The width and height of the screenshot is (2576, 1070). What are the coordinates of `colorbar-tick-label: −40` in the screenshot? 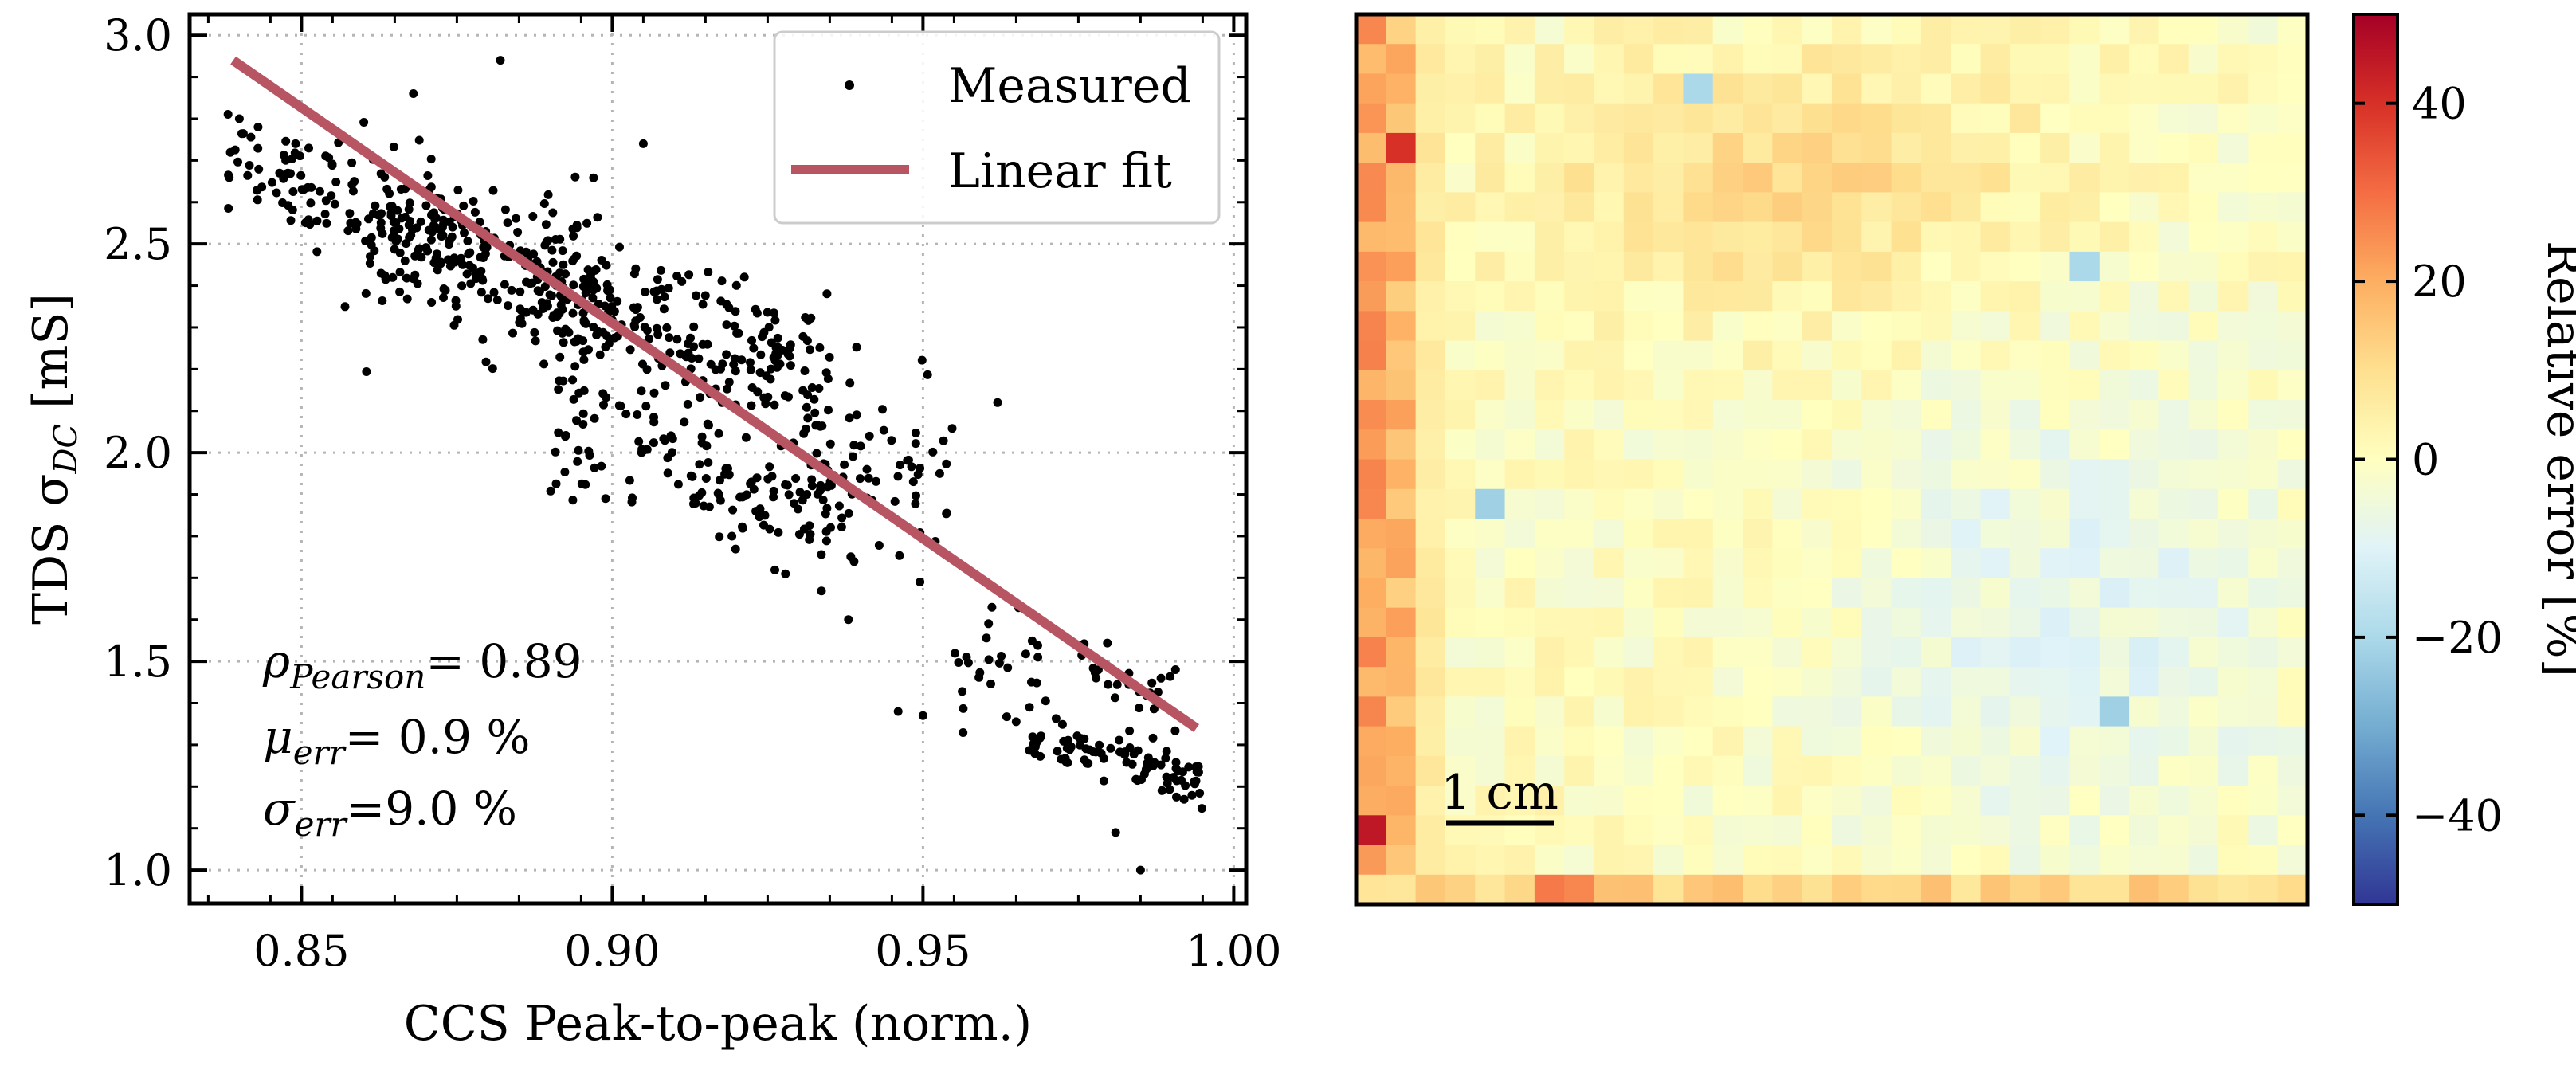 It's located at (2457, 815).